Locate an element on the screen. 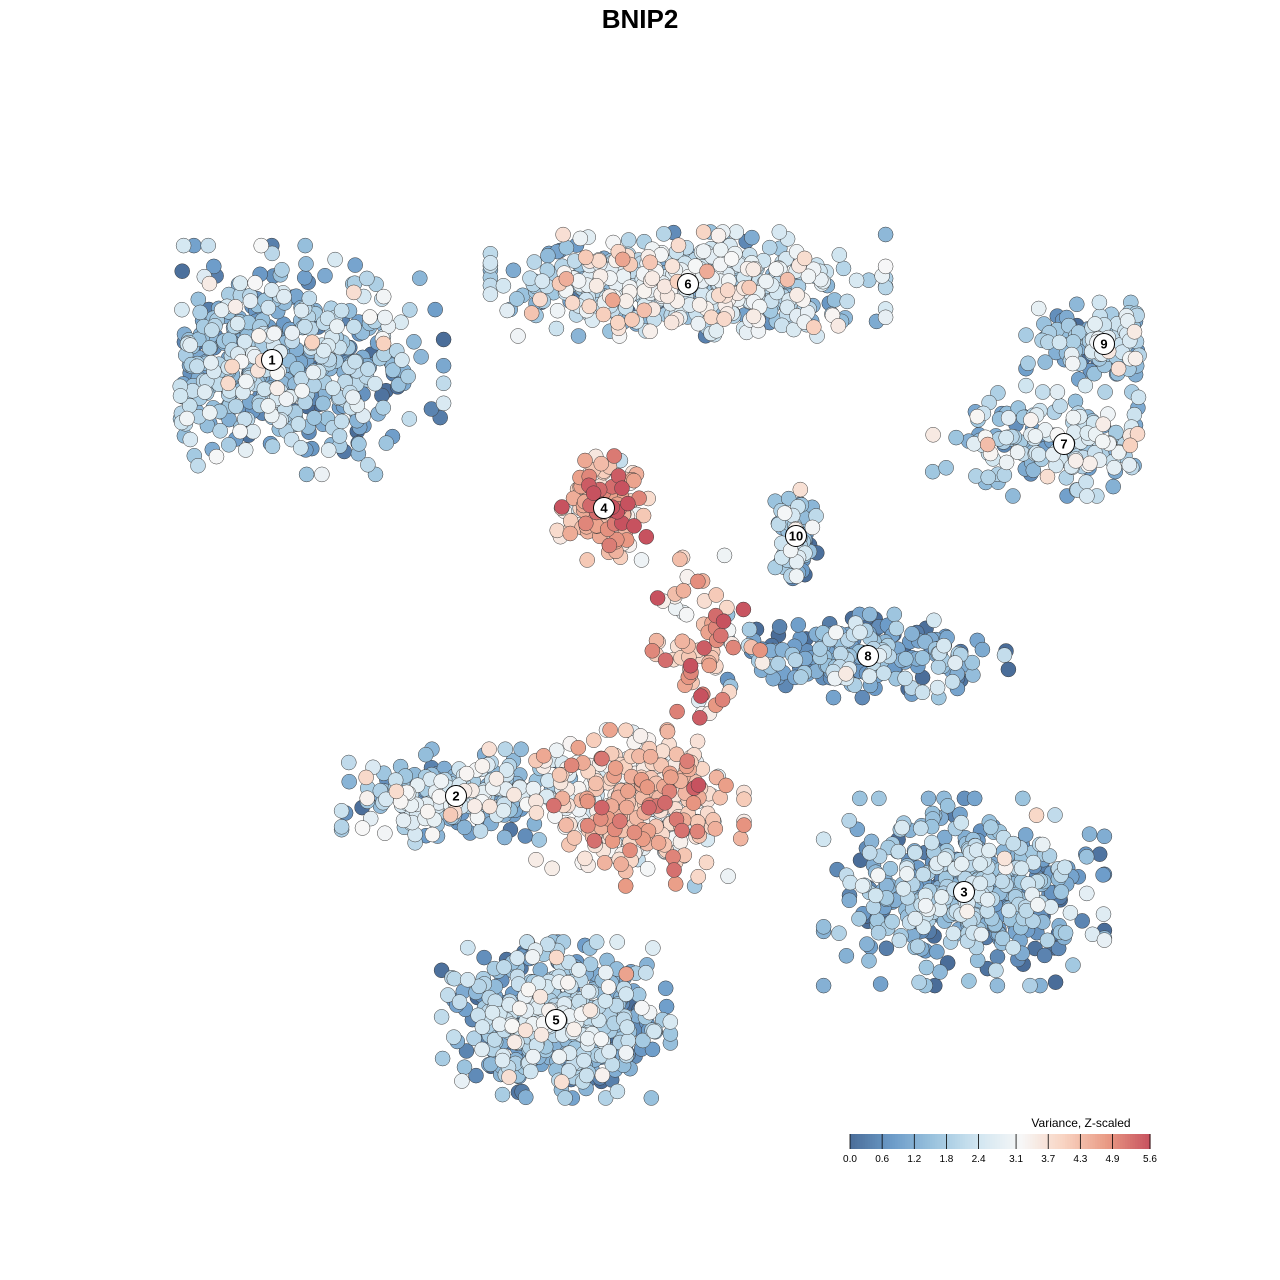 The height and width of the screenshot is (1280, 1280). cluster-label: 7 is located at coordinates (1063, 444).